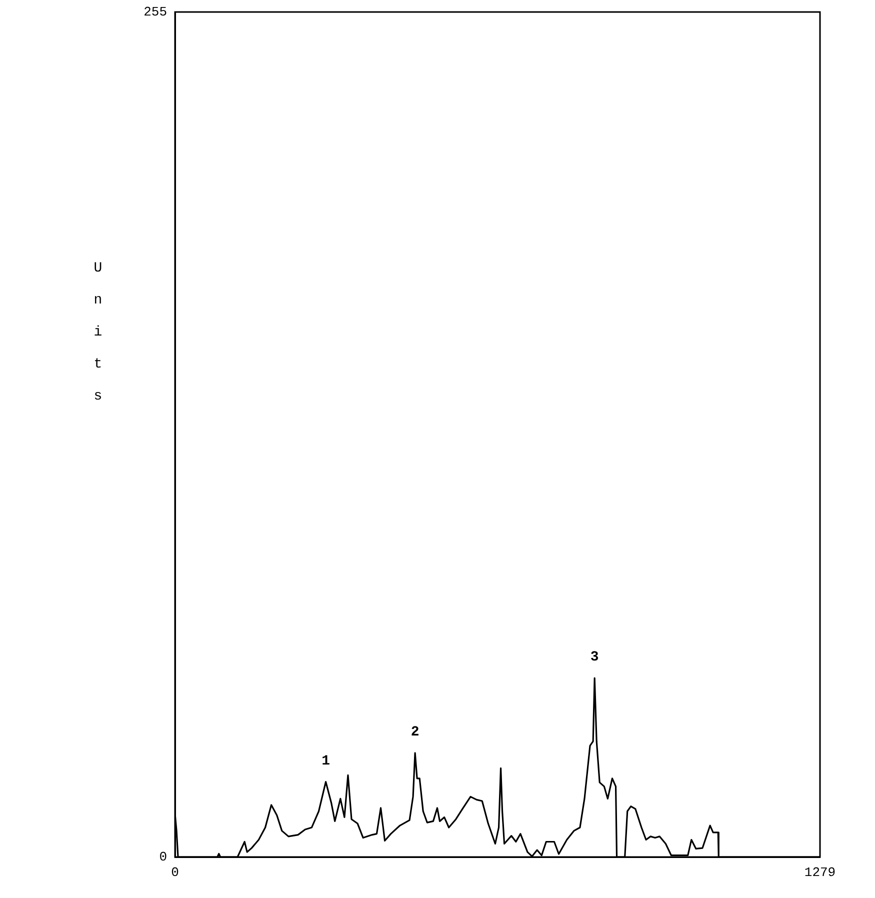 The image size is (875, 898). Describe the element at coordinates (98, 332) in the screenshot. I see `y-axis-title: Units` at that location.